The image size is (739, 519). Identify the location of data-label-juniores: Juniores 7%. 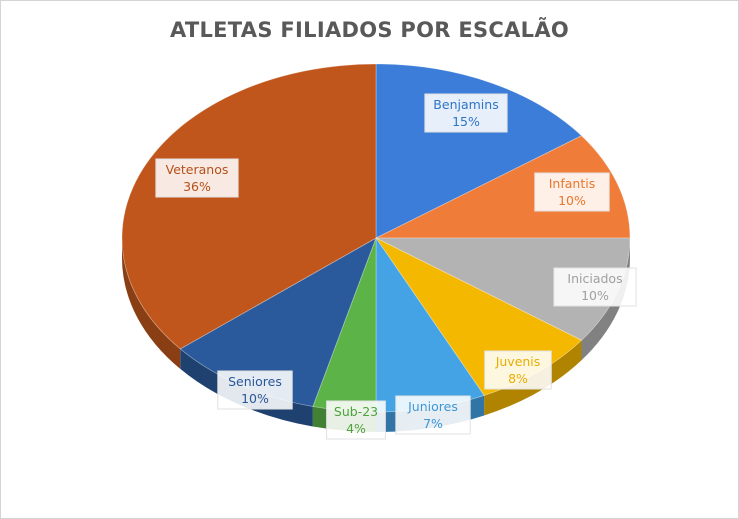
(433, 415).